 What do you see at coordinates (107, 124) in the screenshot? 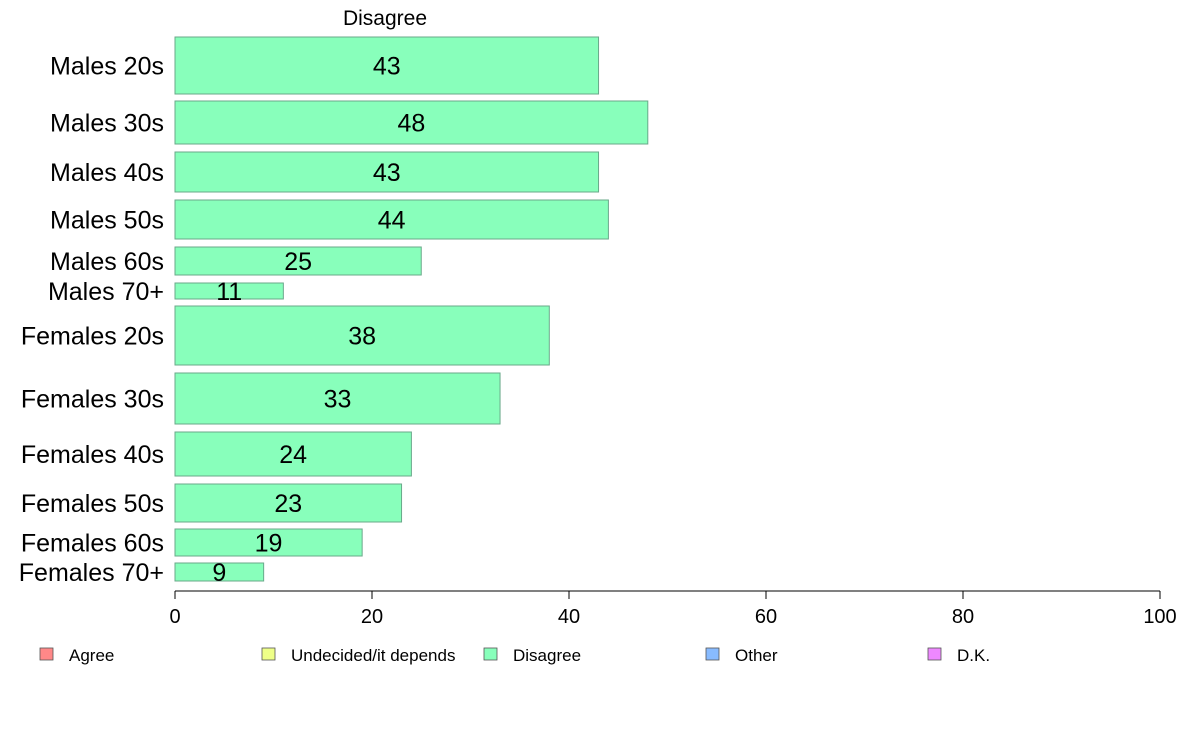
I see `category-label: Males 30s` at bounding box center [107, 124].